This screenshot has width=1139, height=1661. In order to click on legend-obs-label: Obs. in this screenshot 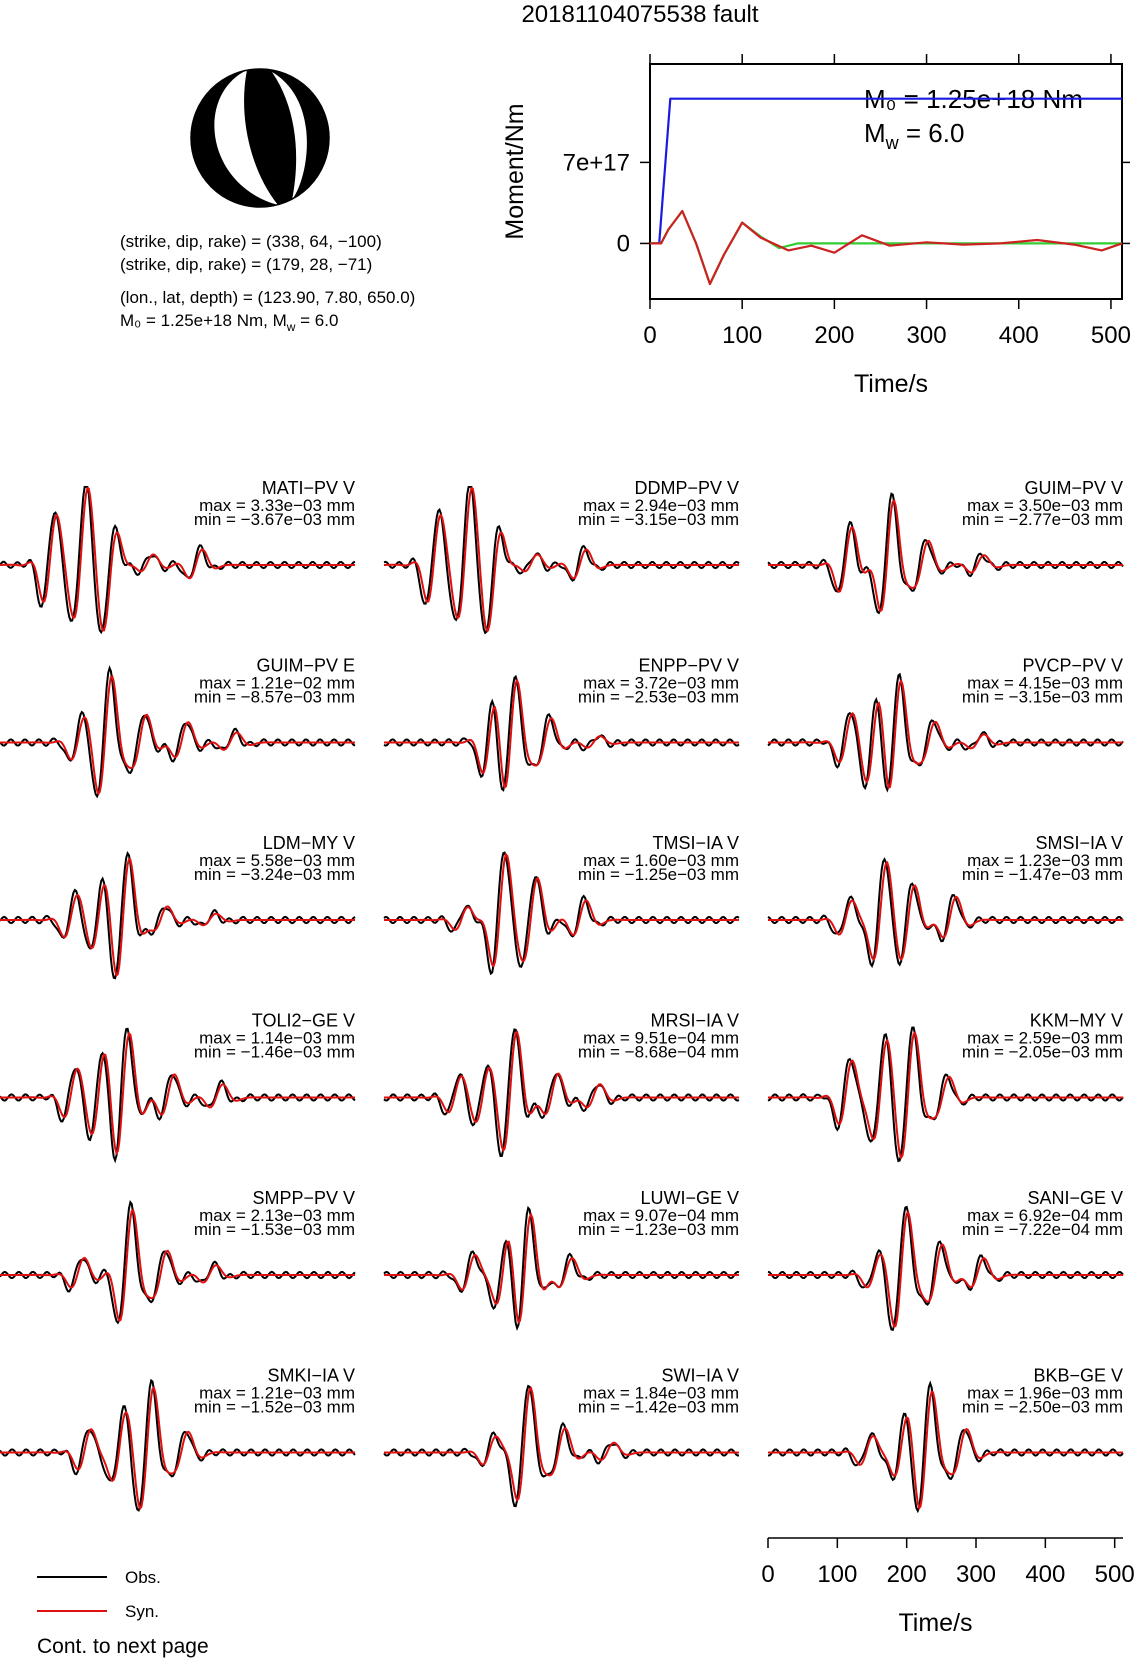, I will do `click(143, 1577)`.